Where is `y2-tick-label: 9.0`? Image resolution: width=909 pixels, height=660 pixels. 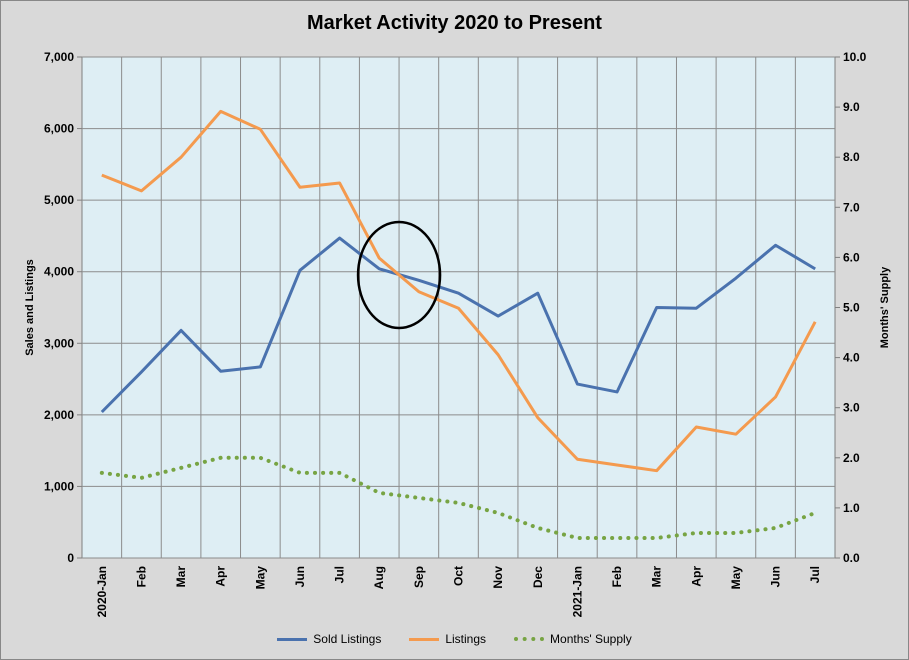 y2-tick-label: 9.0 is located at coordinates (851, 107).